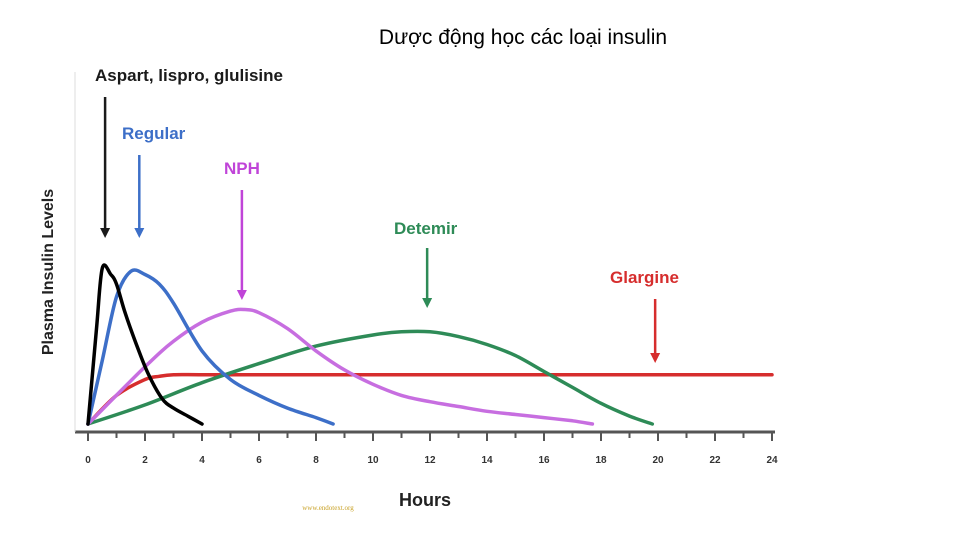 This screenshot has height=540, width=960. What do you see at coordinates (145, 344) in the screenshot?
I see `series-line-aspart-lispro-glulisine` at bounding box center [145, 344].